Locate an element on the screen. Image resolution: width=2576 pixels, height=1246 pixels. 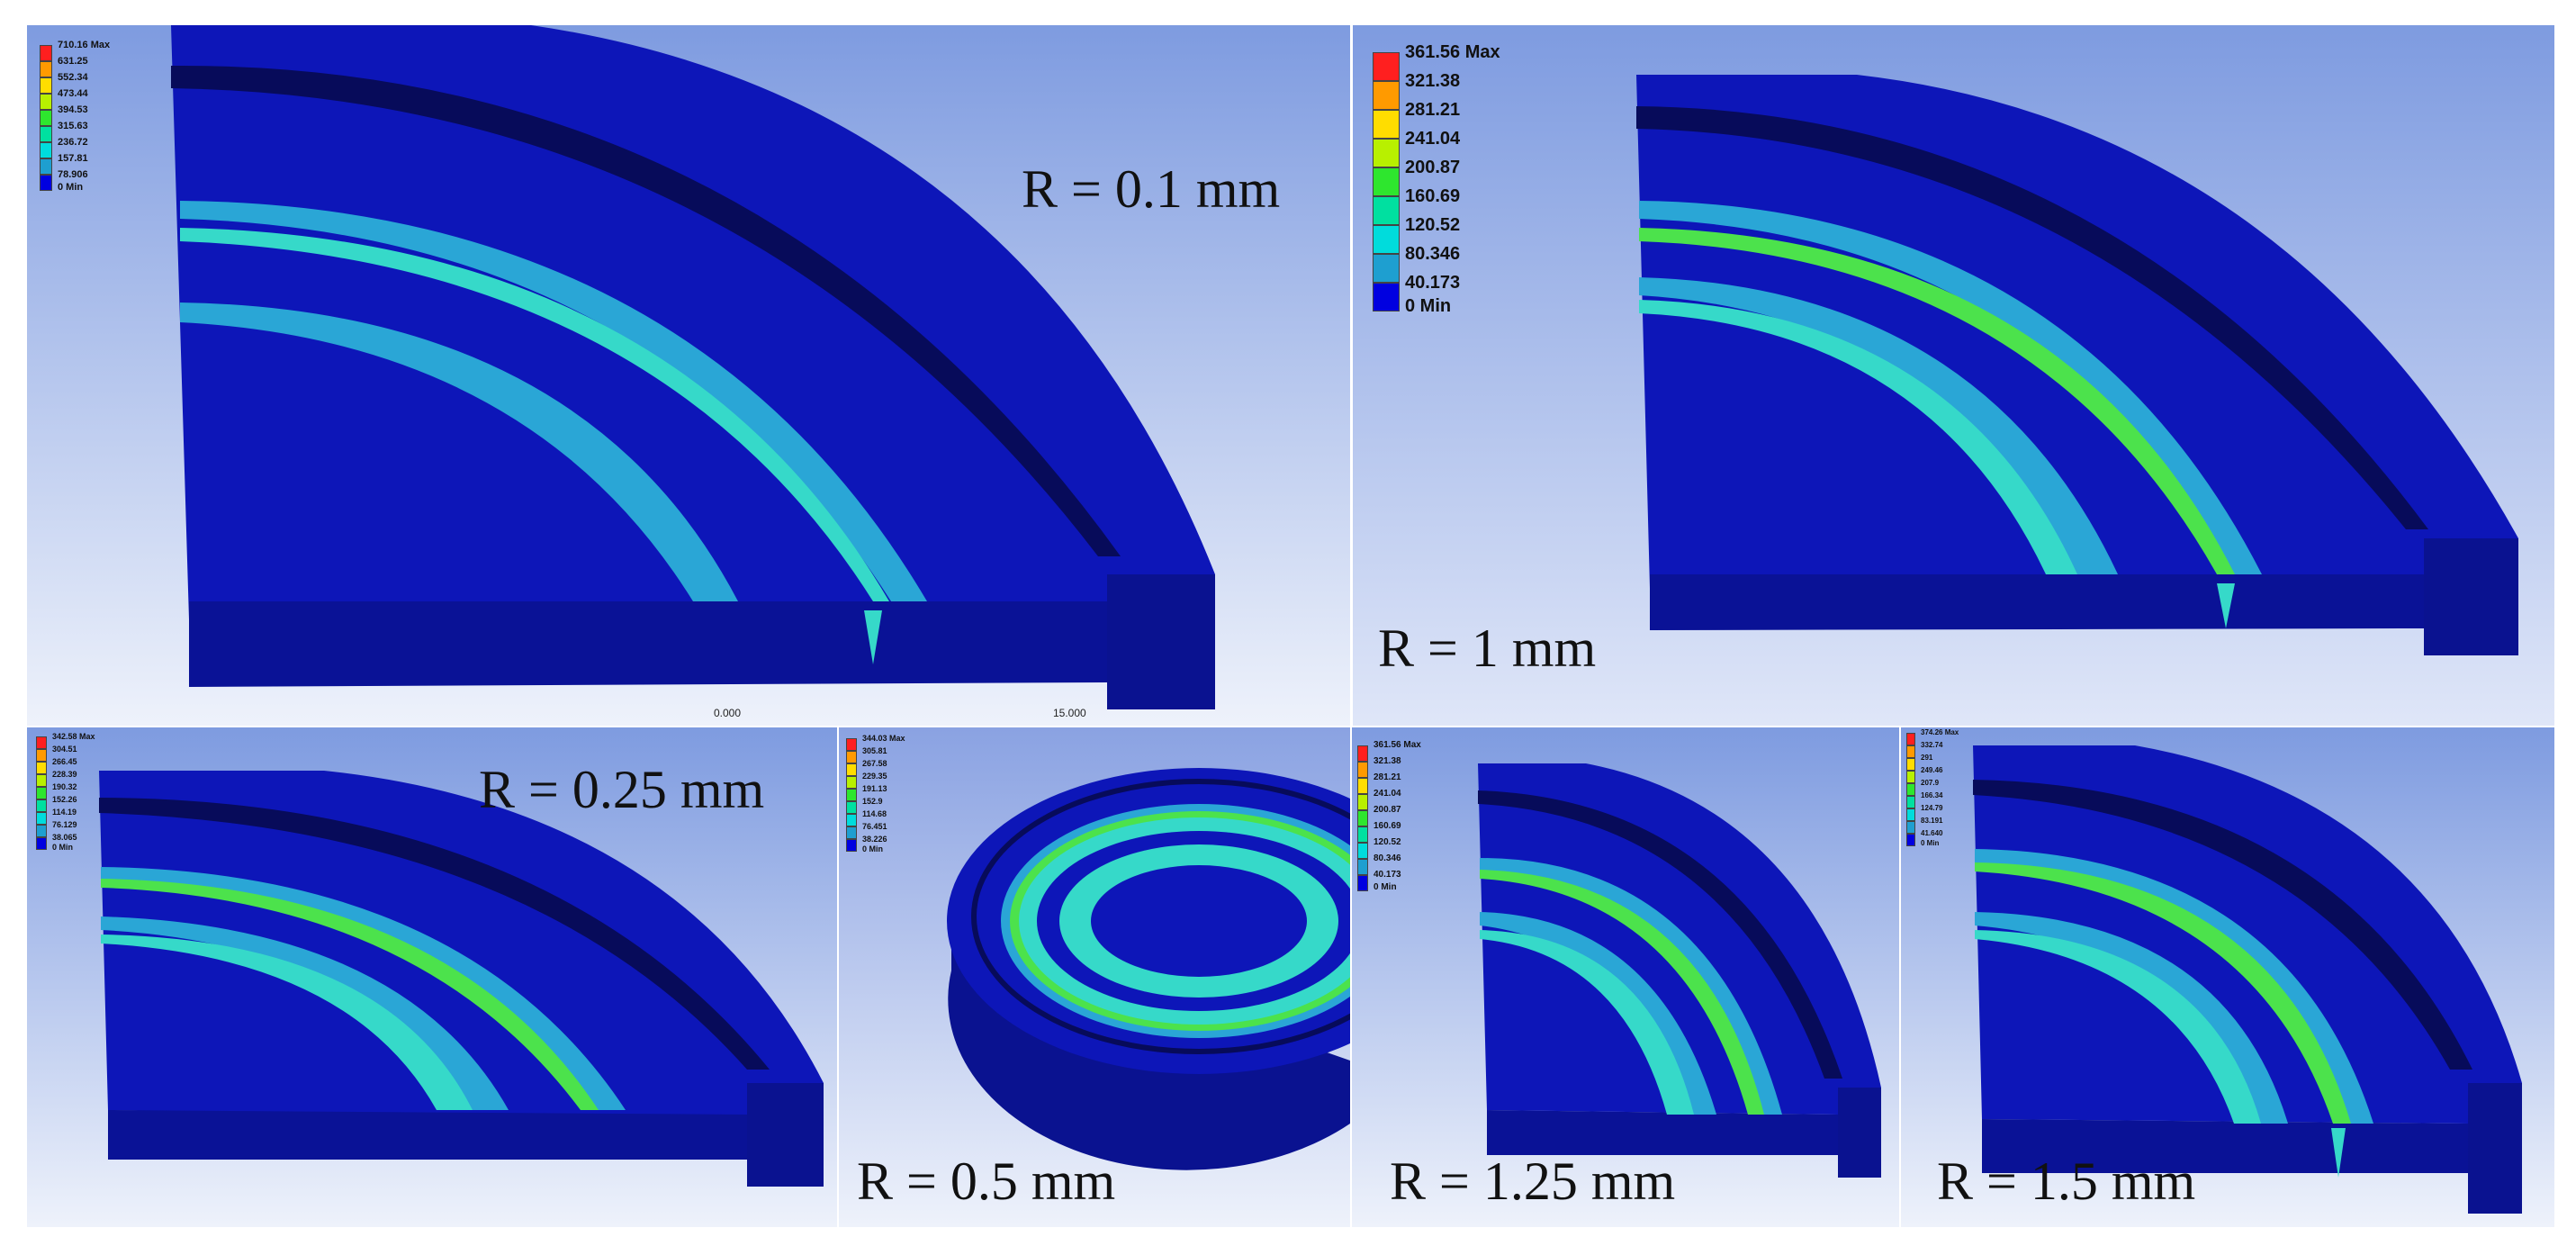
legend-row: 160.69 is located at coordinates (1436, 206).